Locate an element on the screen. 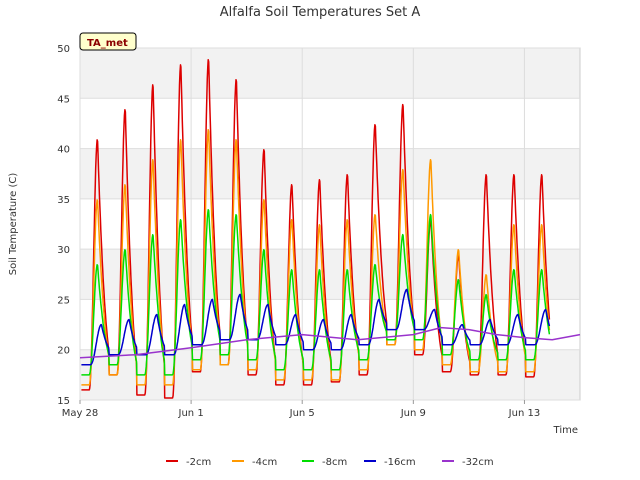 This screenshot has height=480, width=640. chart-title: Alfalfa Soil Temperatures Set A is located at coordinates (320, 12).